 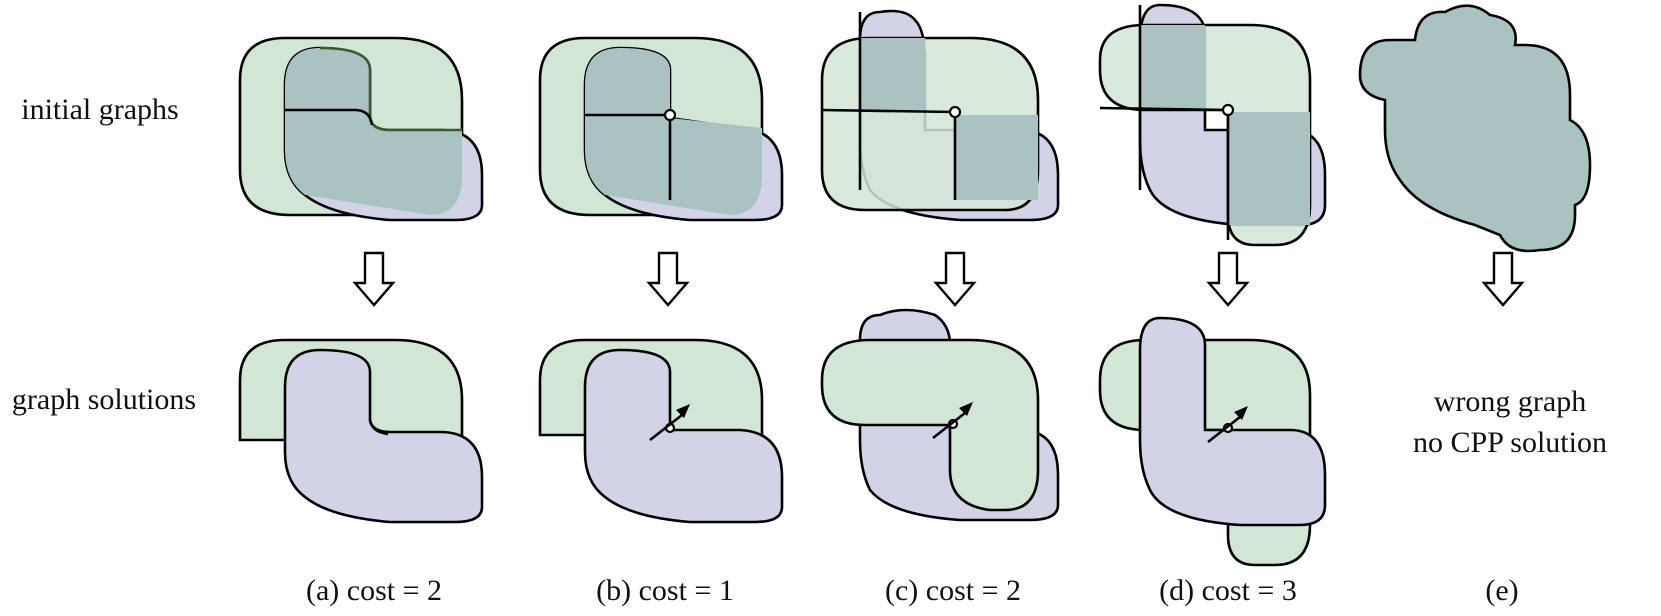 What do you see at coordinates (1228, 279) in the screenshot?
I see `panel-d-arrow` at bounding box center [1228, 279].